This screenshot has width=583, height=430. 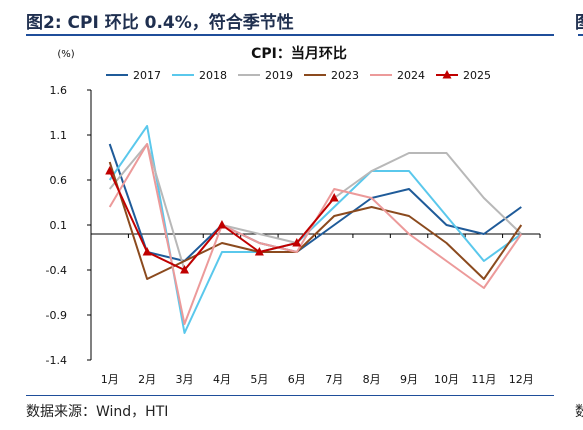 I want to click on legend-item-2023: 2023, so click(x=331, y=75).